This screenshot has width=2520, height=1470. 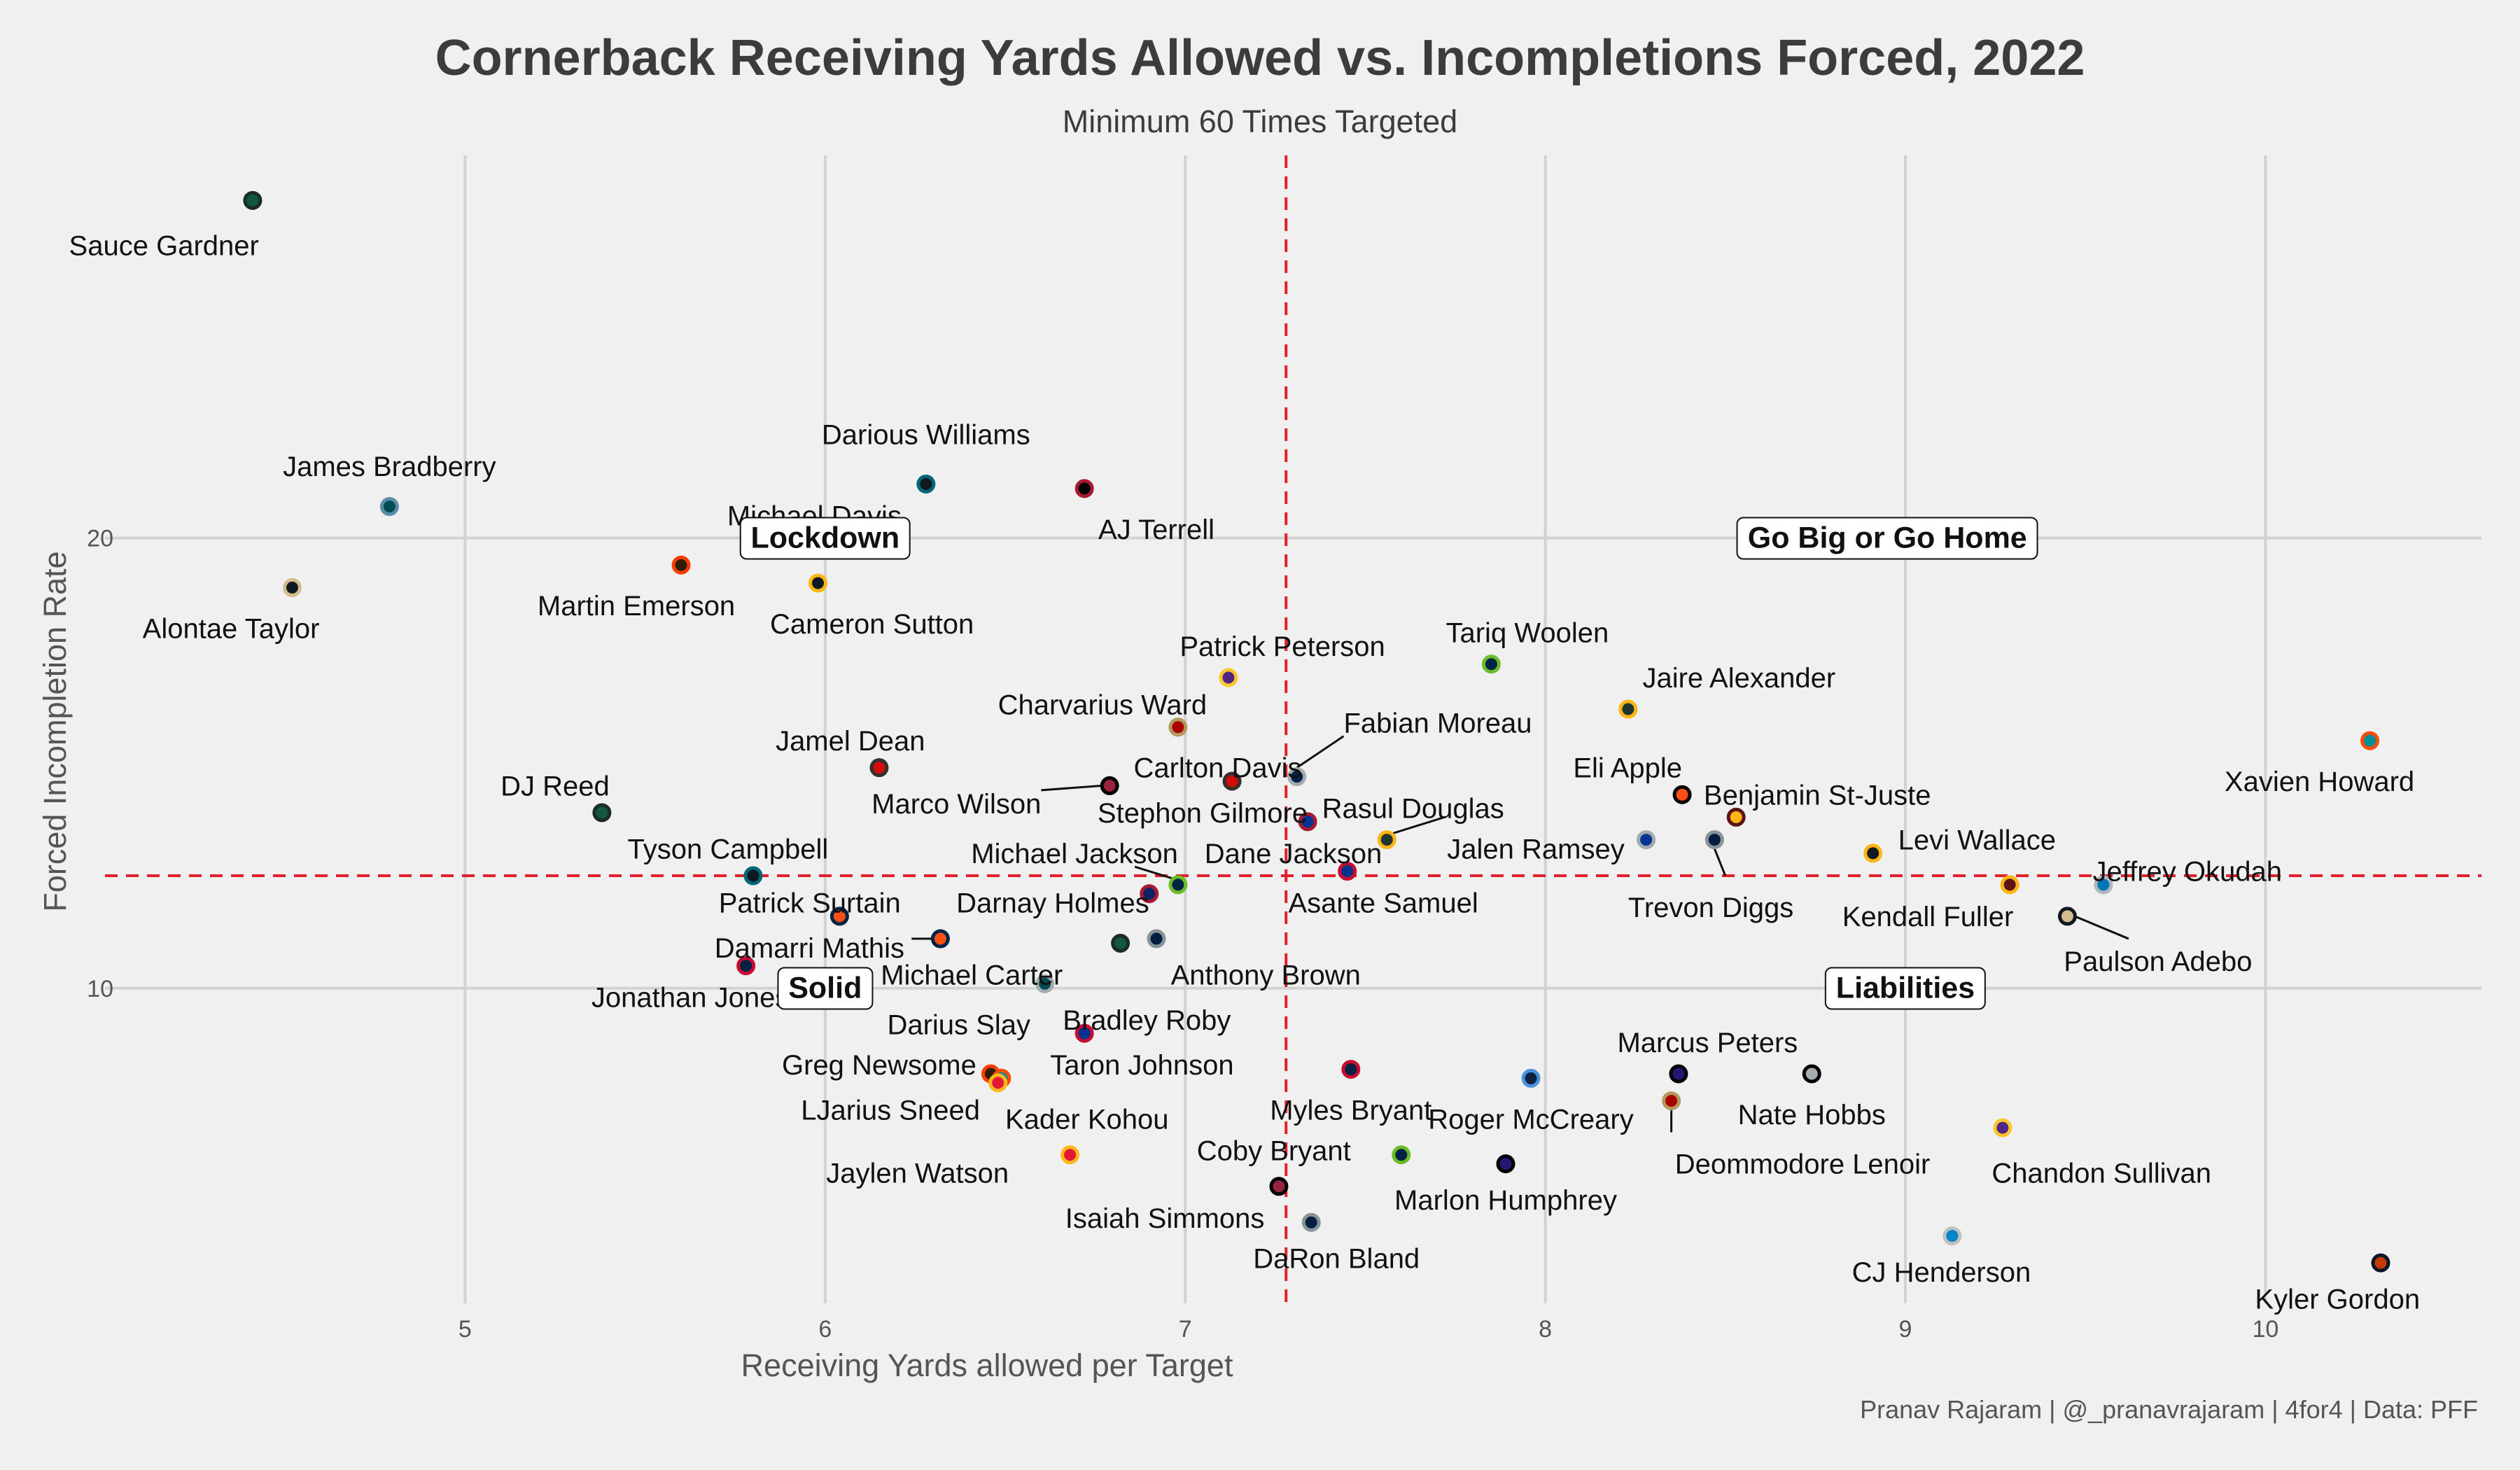 I want to click on point-label: Charvarius Ward, so click(x=1103, y=705).